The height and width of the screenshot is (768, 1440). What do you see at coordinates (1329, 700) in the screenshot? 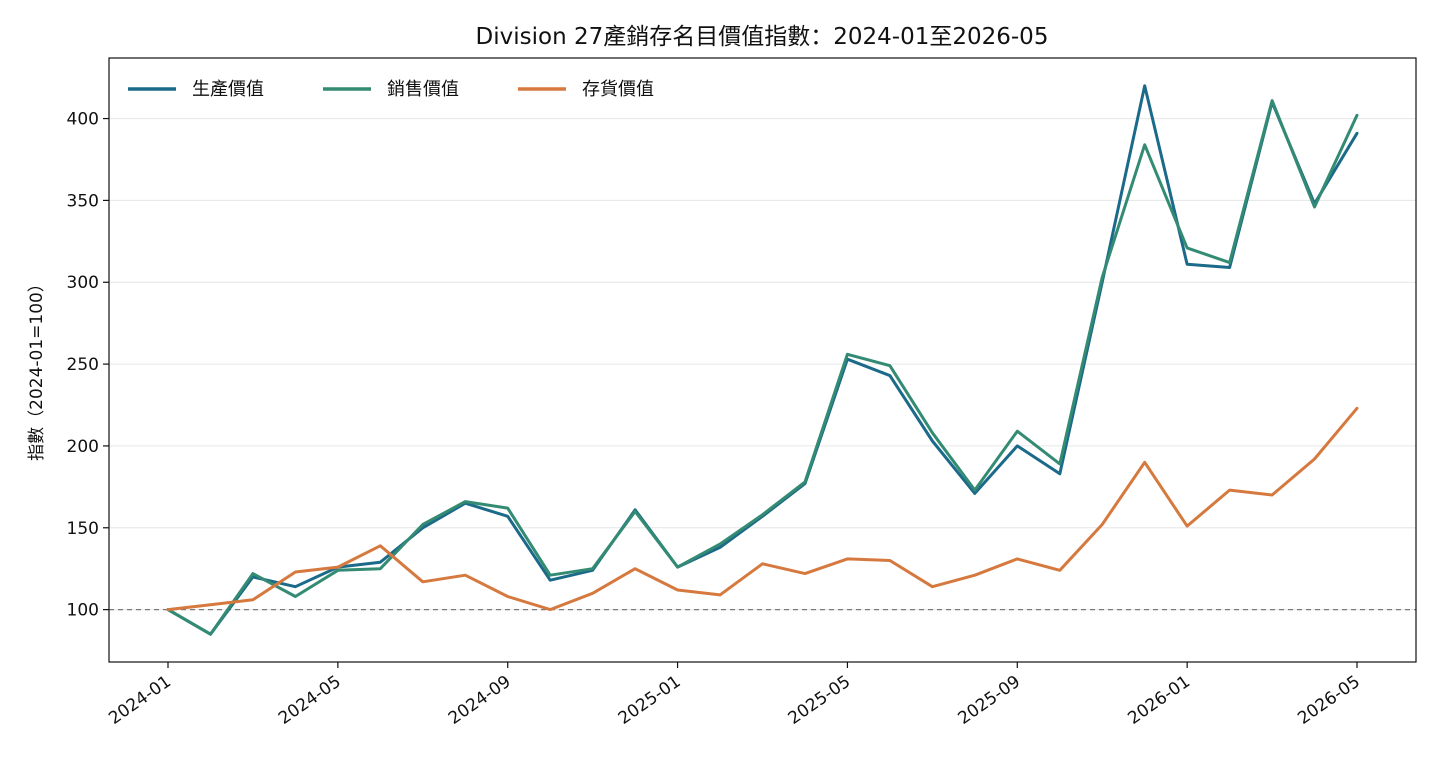
I see `x-tick-label-2026-05: 2026-05` at bounding box center [1329, 700].